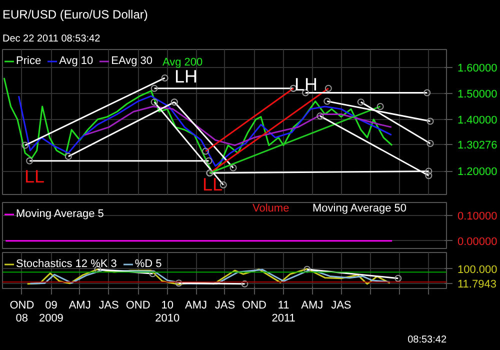  Describe the element at coordinates (75, 15) in the screenshot. I see `chart-title: EUR/USD (Euro/US Dollar)` at that location.